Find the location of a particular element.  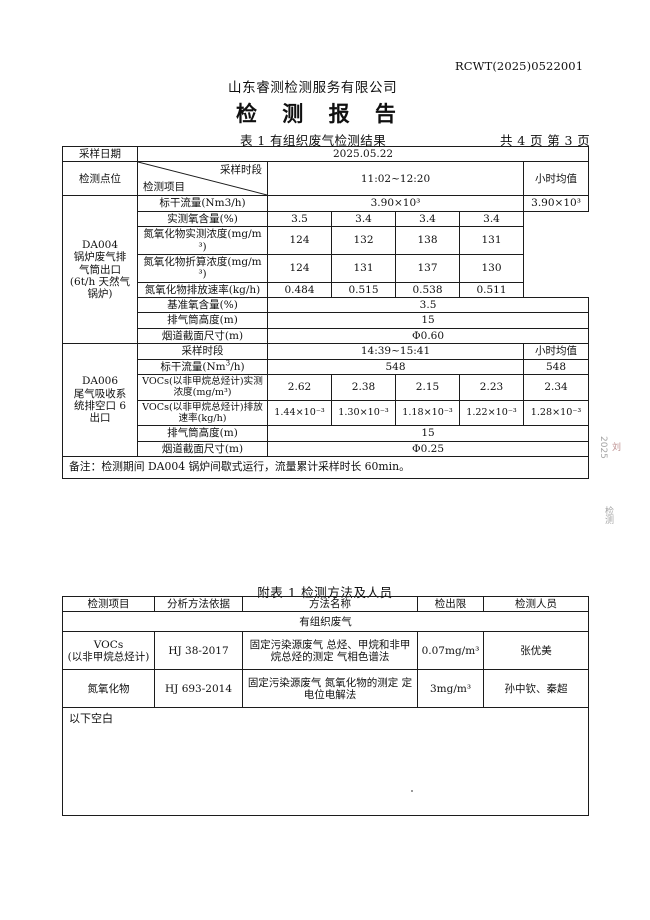

row-item-label: 实测氧含量(%) is located at coordinates (202, 219).